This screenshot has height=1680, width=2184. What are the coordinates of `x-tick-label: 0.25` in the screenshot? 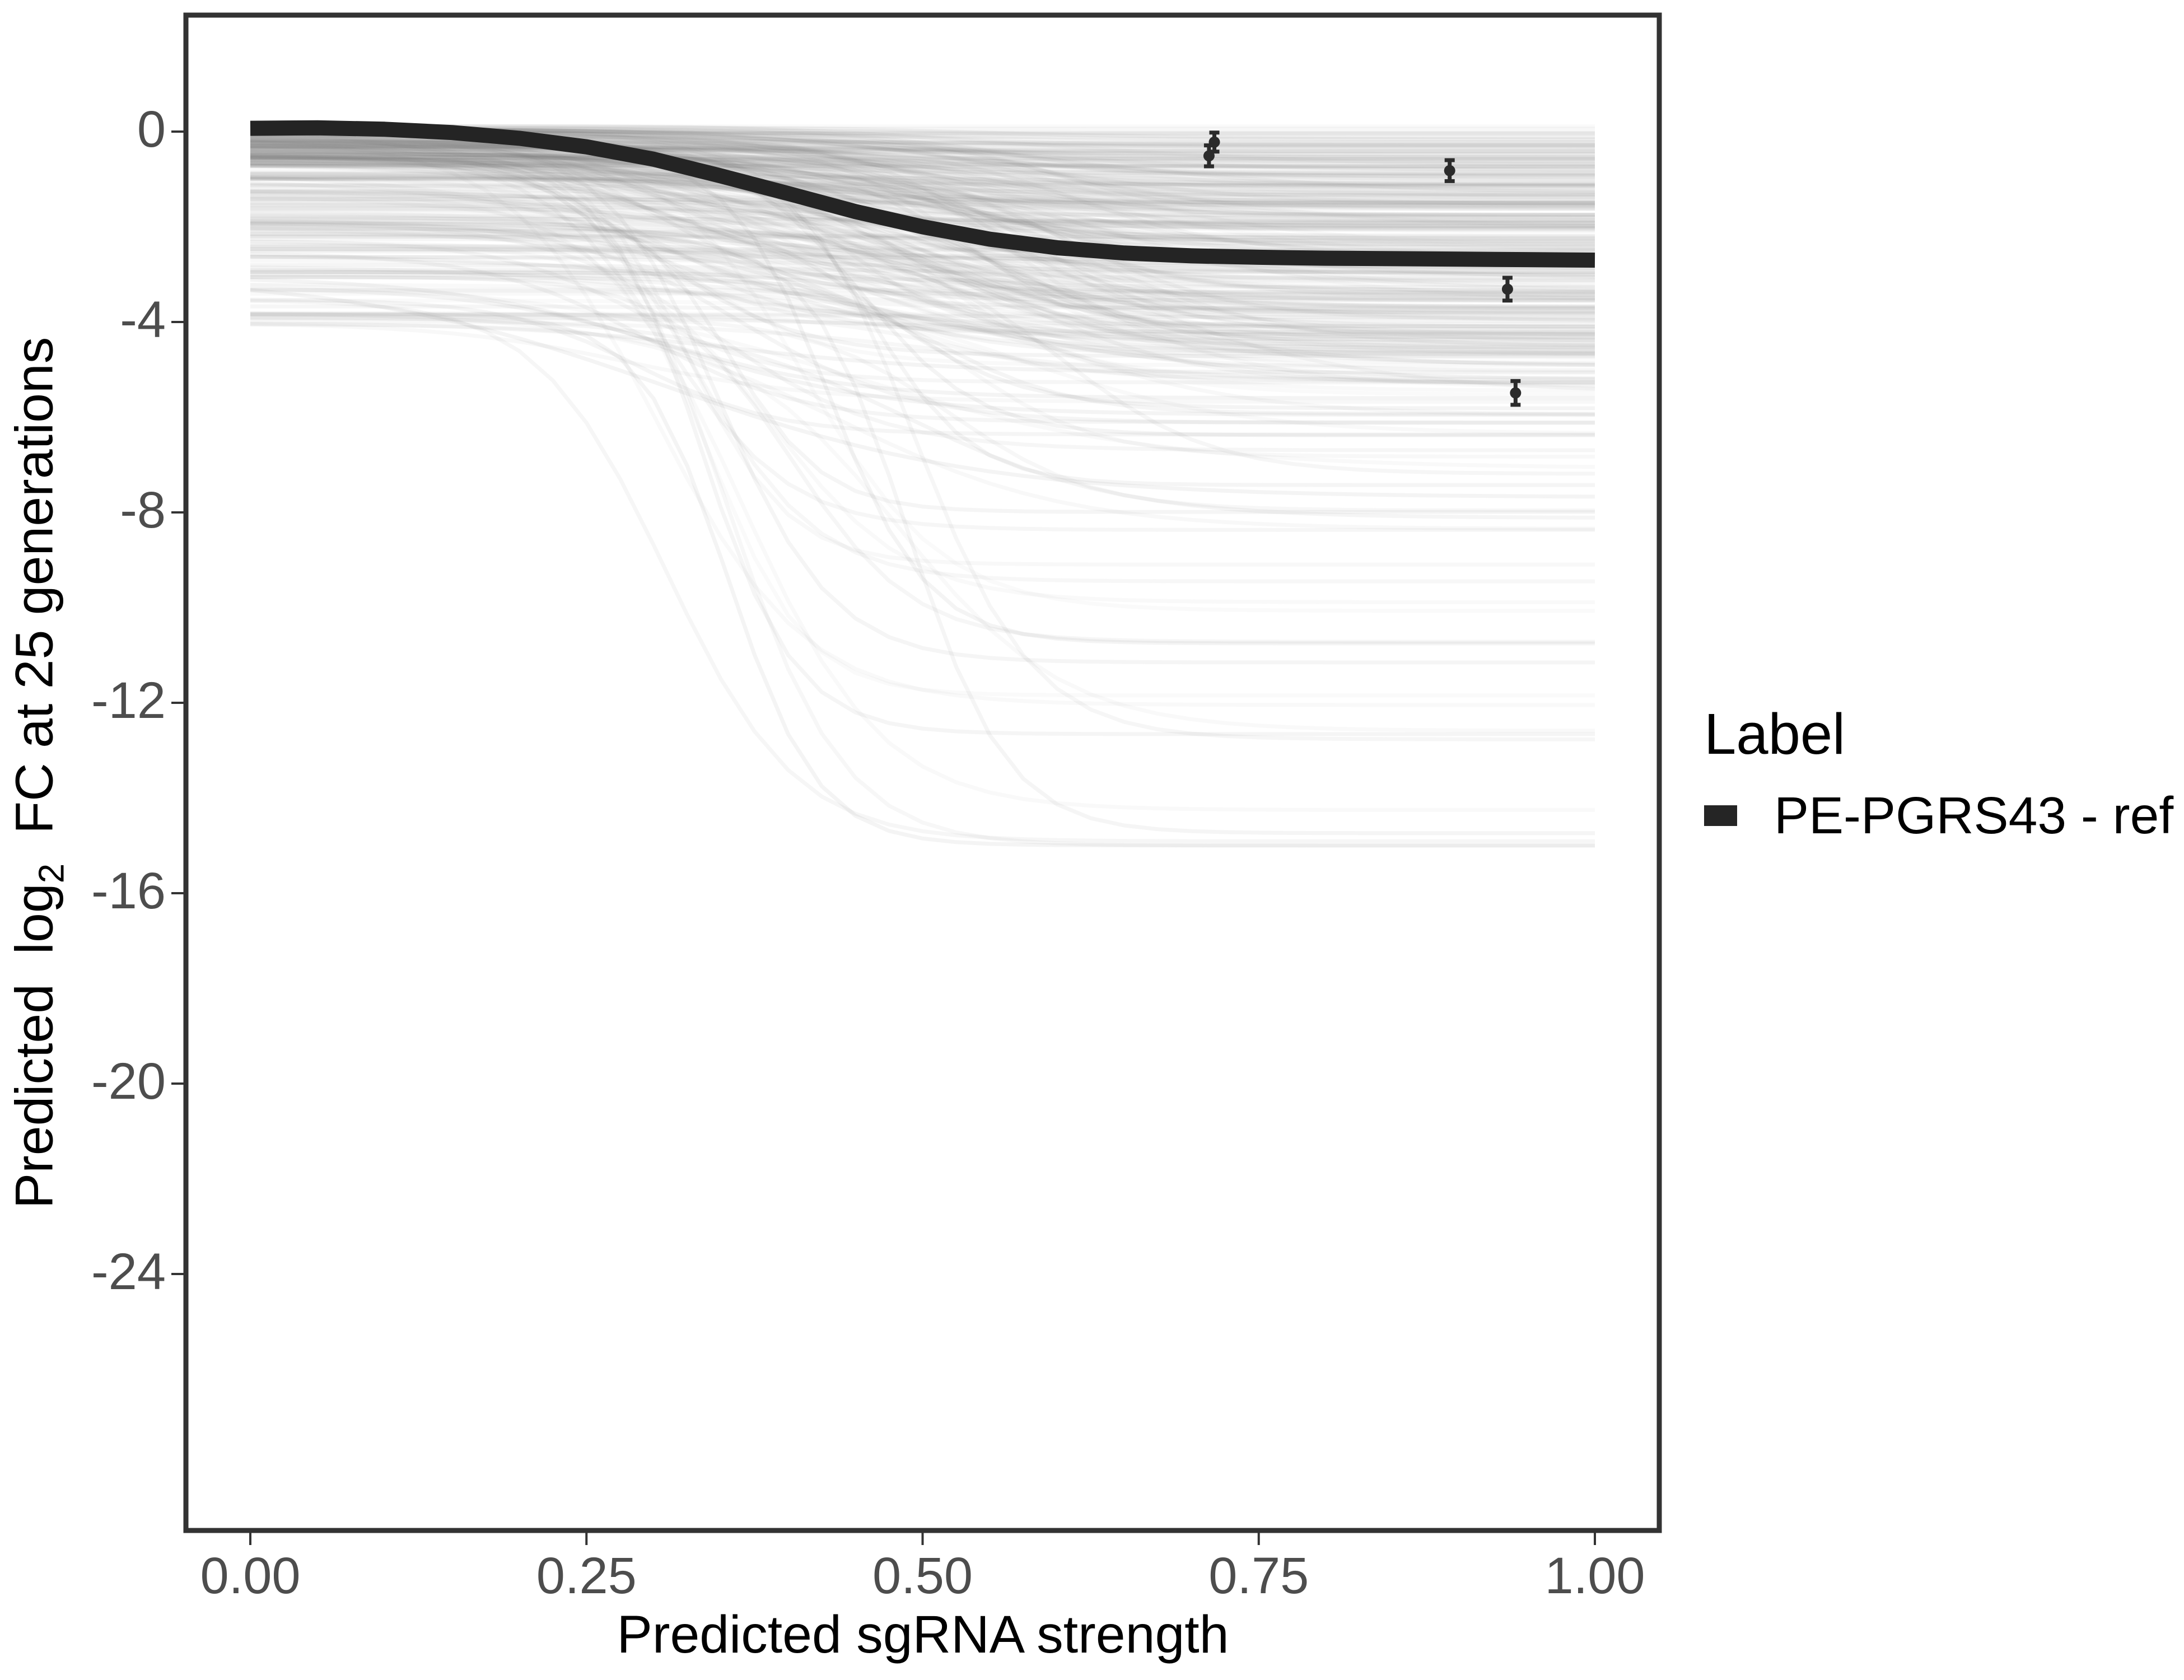 It's located at (587, 1576).